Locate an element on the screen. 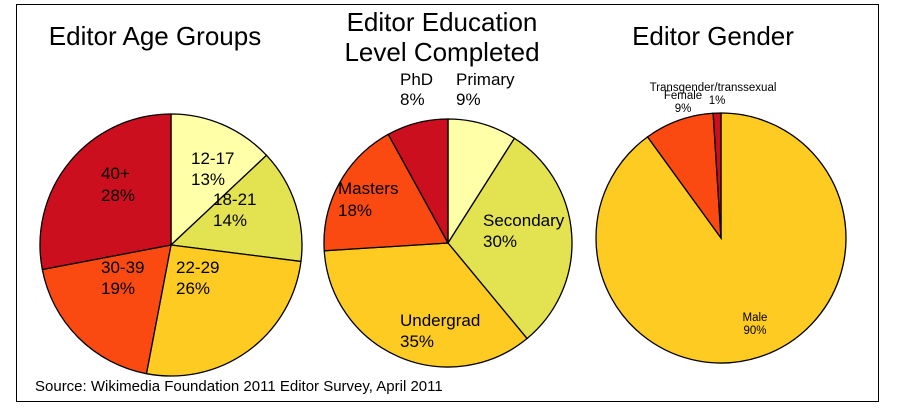  slice-value-label: 8% is located at coordinates (412, 99).